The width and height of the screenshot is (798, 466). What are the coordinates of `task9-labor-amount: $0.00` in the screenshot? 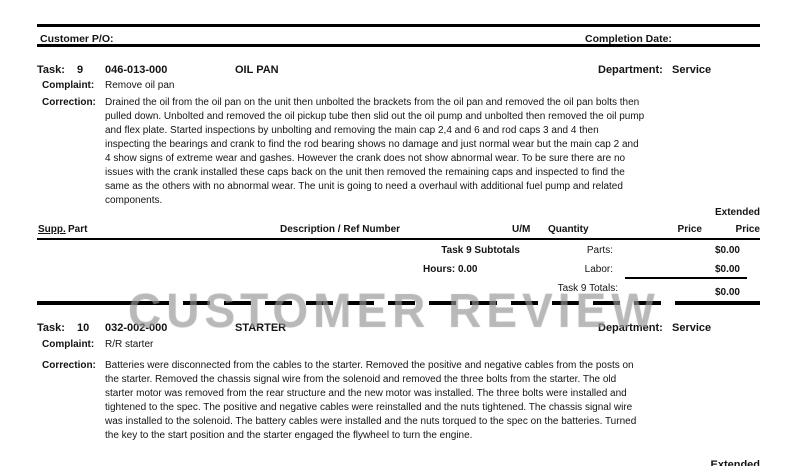 It's located at (727, 269).